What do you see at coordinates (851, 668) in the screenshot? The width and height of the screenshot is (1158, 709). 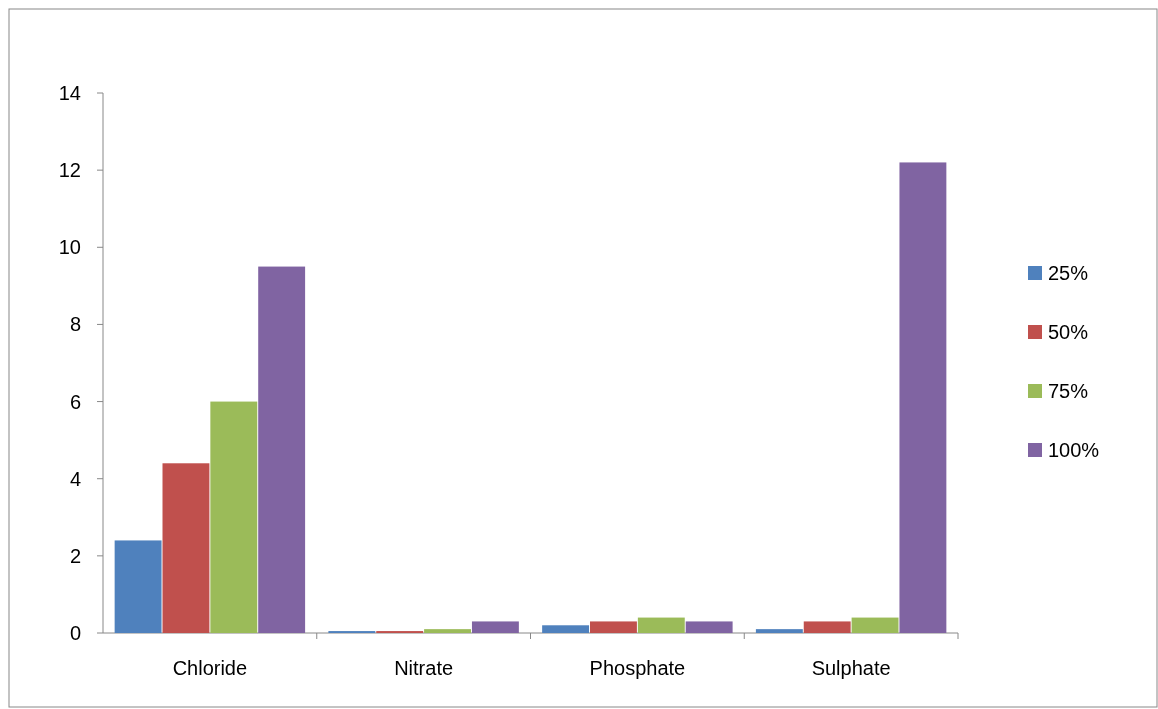 I see `x-tick-label: Sulphate` at bounding box center [851, 668].